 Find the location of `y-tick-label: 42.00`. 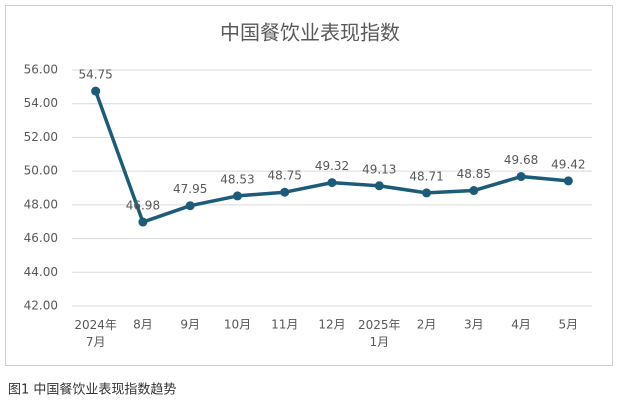

y-tick-label: 42.00 is located at coordinates (41, 306).